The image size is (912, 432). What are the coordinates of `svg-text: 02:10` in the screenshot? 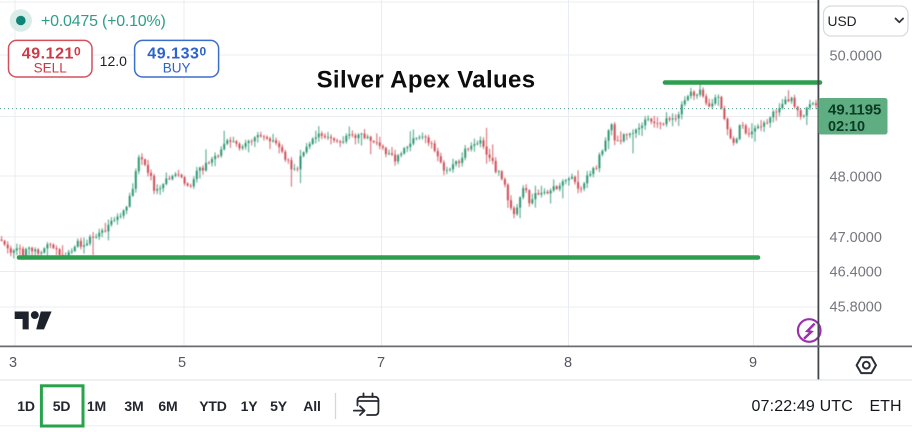 It's located at (846, 127).